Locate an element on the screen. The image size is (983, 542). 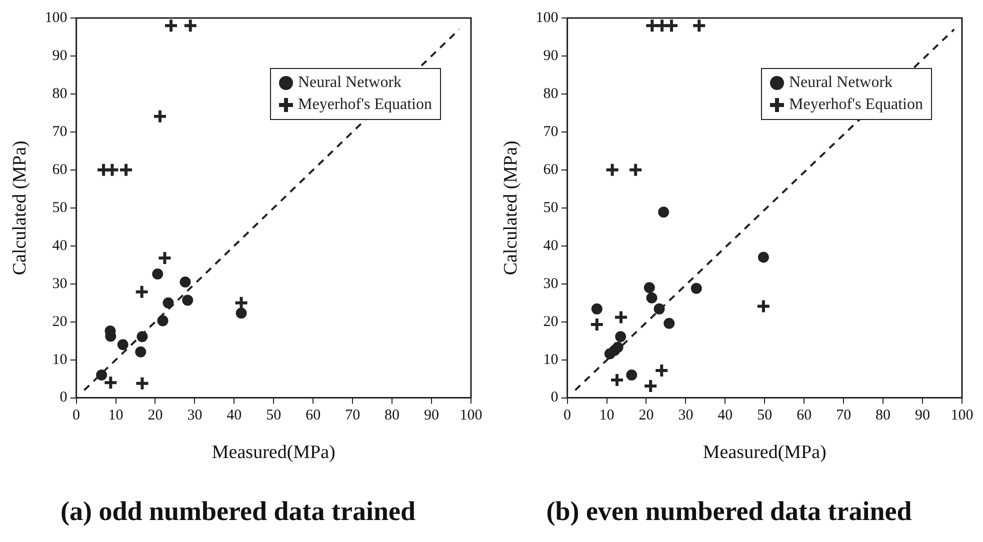
text: (a) odd numbered data trained is located at coordinates (238, 511).